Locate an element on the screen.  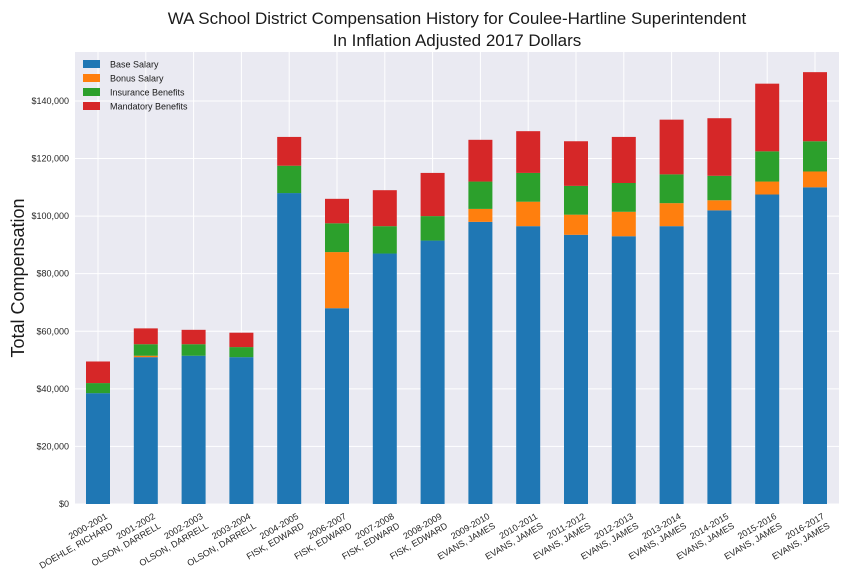
y-axis-label: Total Compensation is located at coordinates (18, 277).